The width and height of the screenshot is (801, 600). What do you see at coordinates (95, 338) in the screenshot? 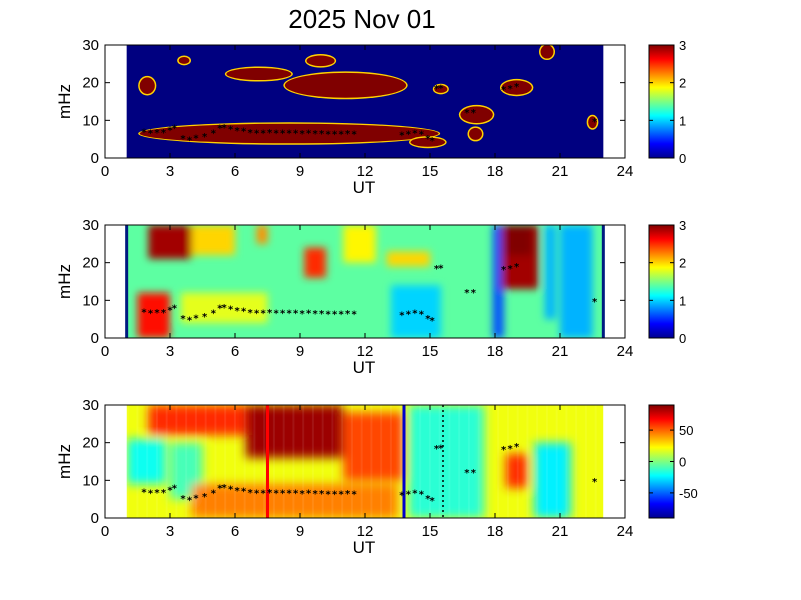
I see `y-tick-label: 0` at bounding box center [95, 338].